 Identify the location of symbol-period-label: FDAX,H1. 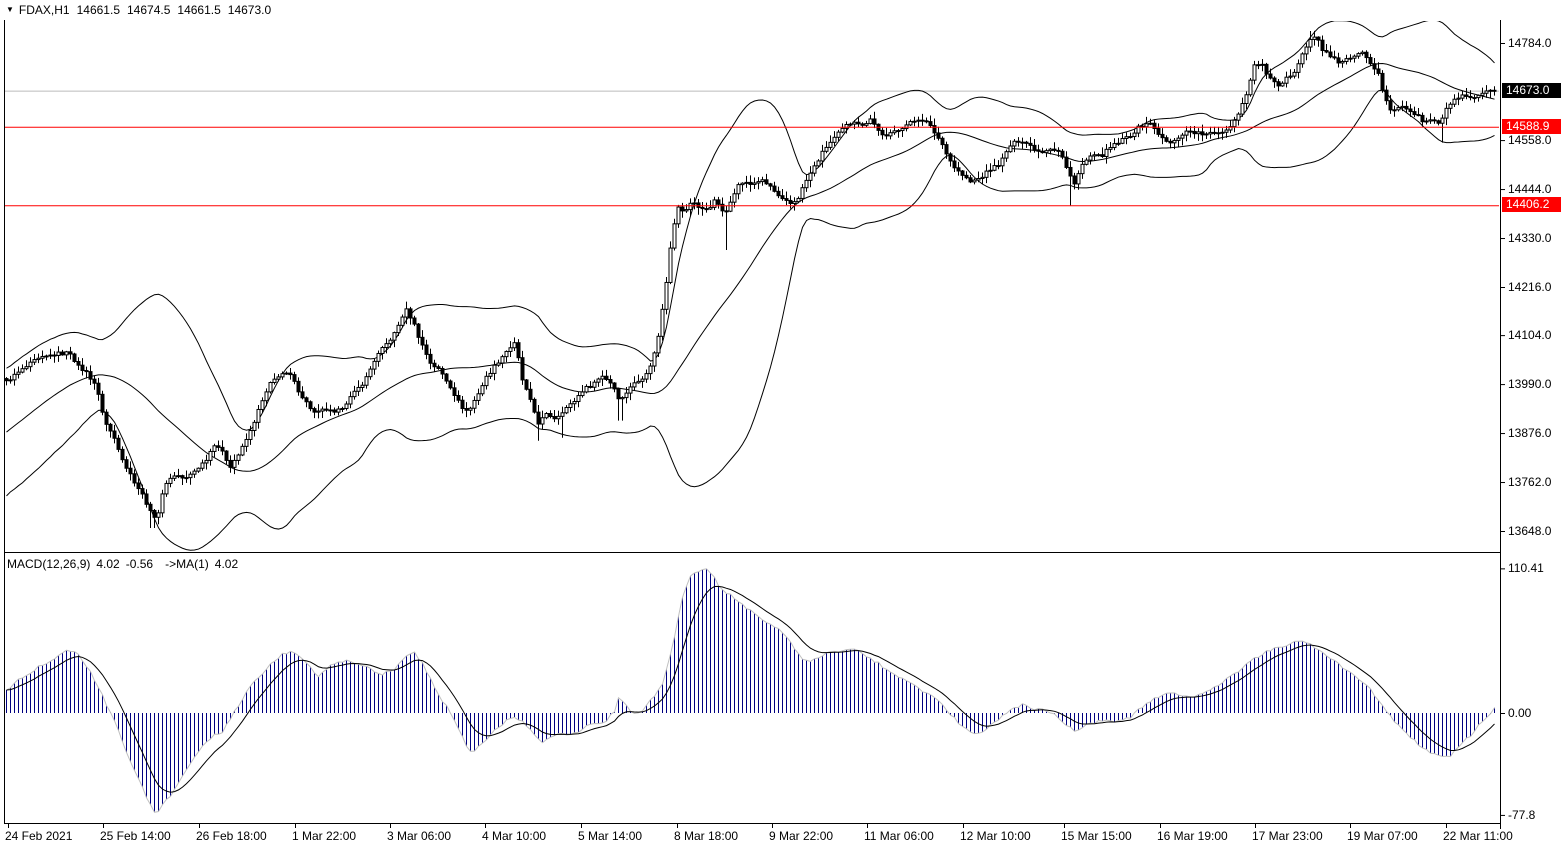
(44, 10).